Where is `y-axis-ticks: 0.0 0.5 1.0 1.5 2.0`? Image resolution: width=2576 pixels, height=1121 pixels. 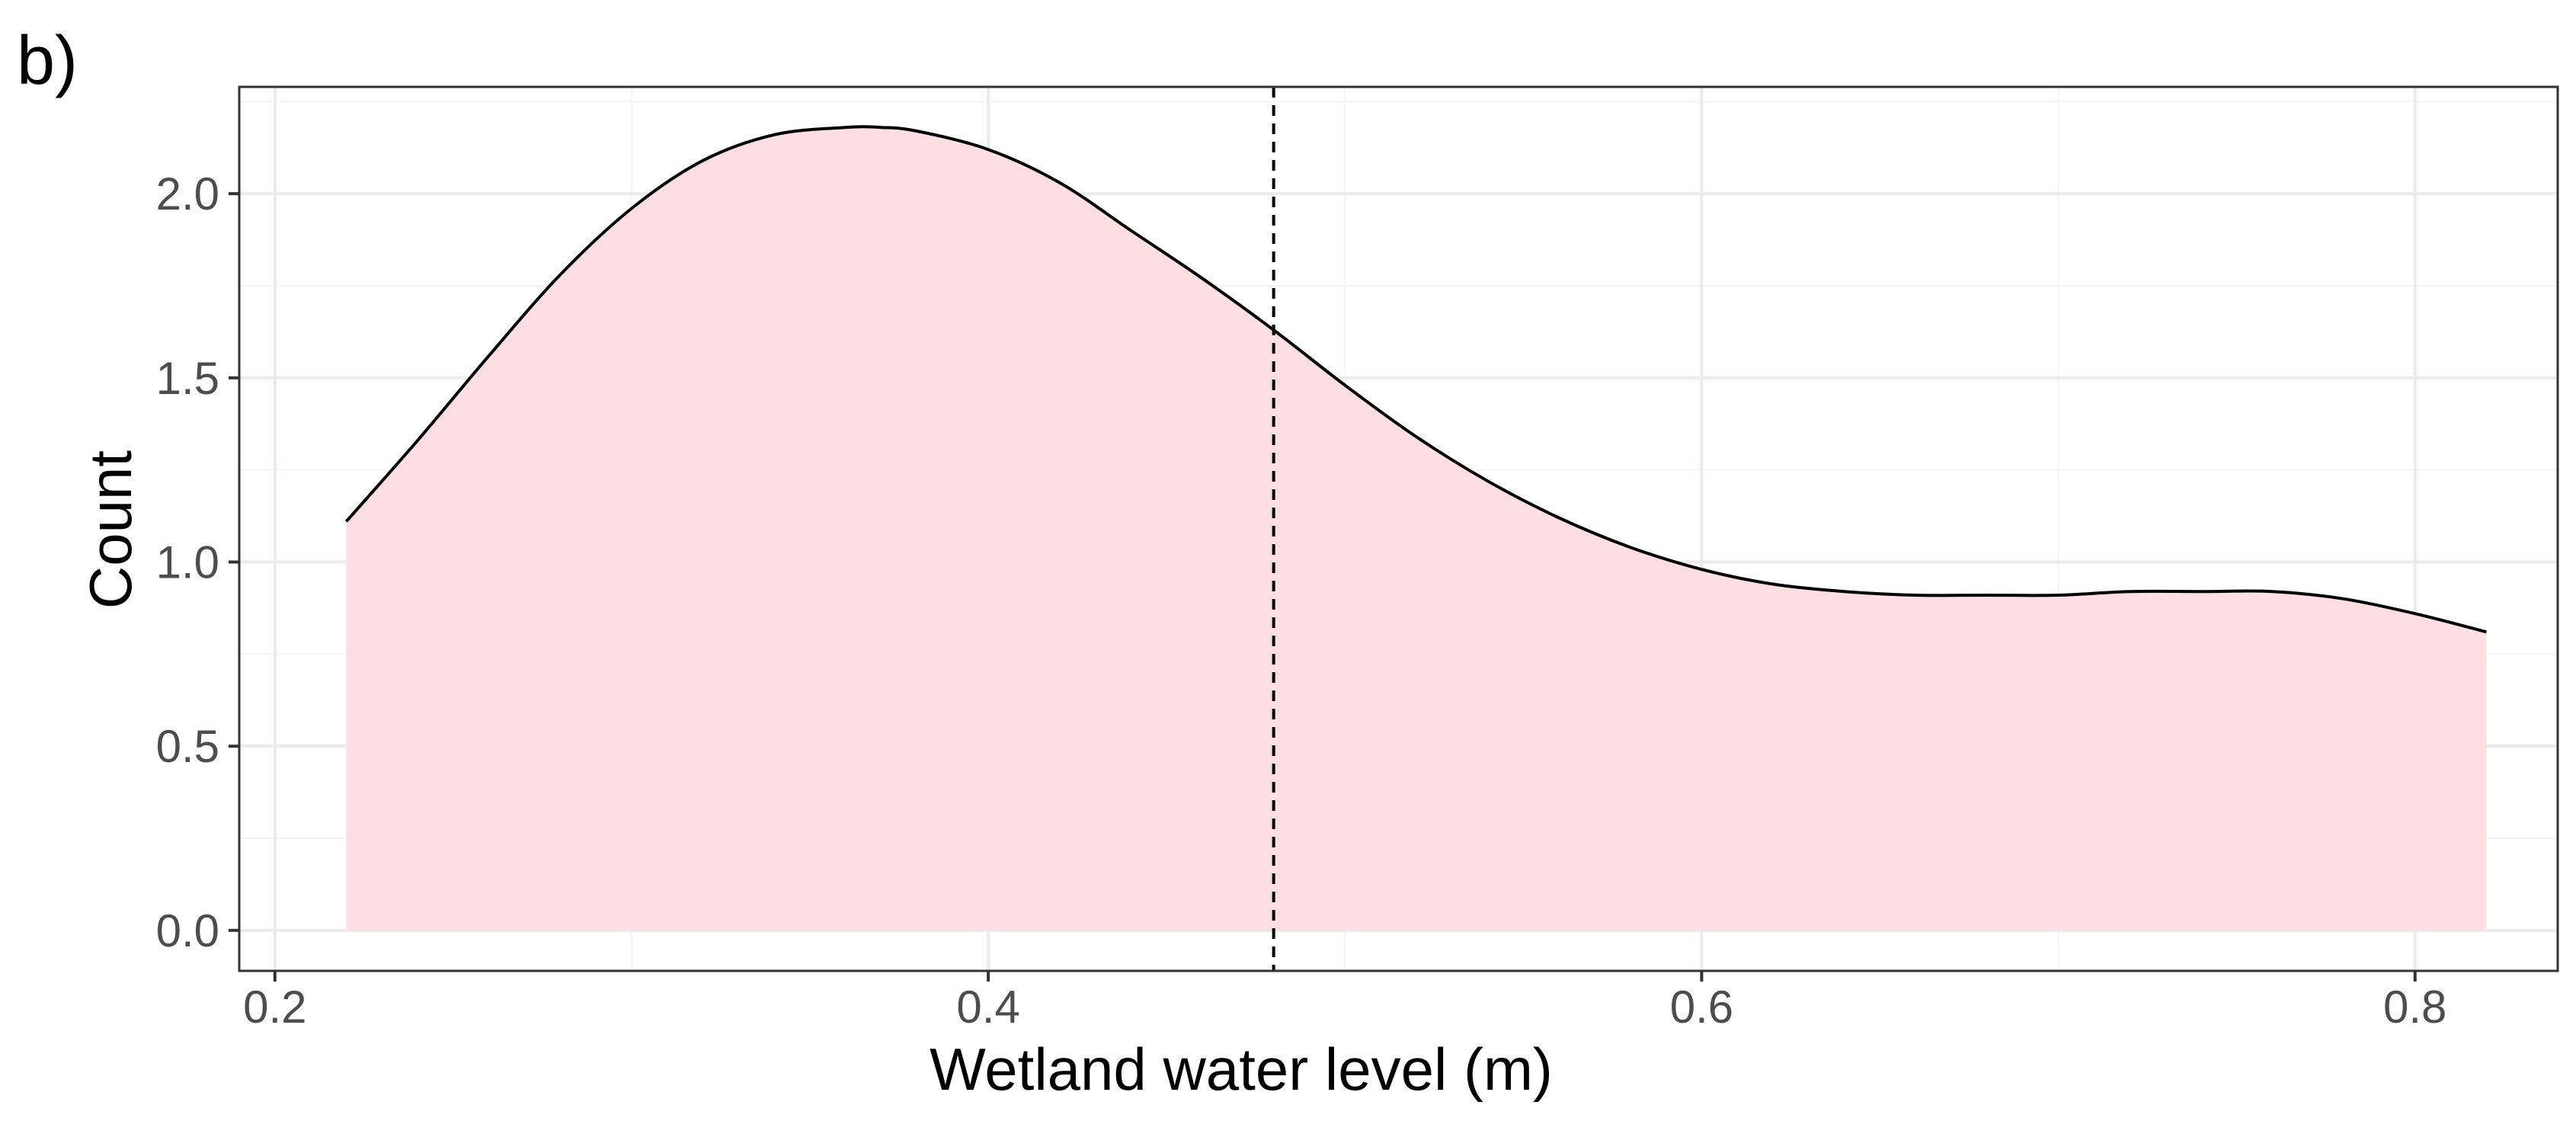
y-axis-ticks: 0.0 0.5 1.0 1.5 2.0 is located at coordinates (197, 562).